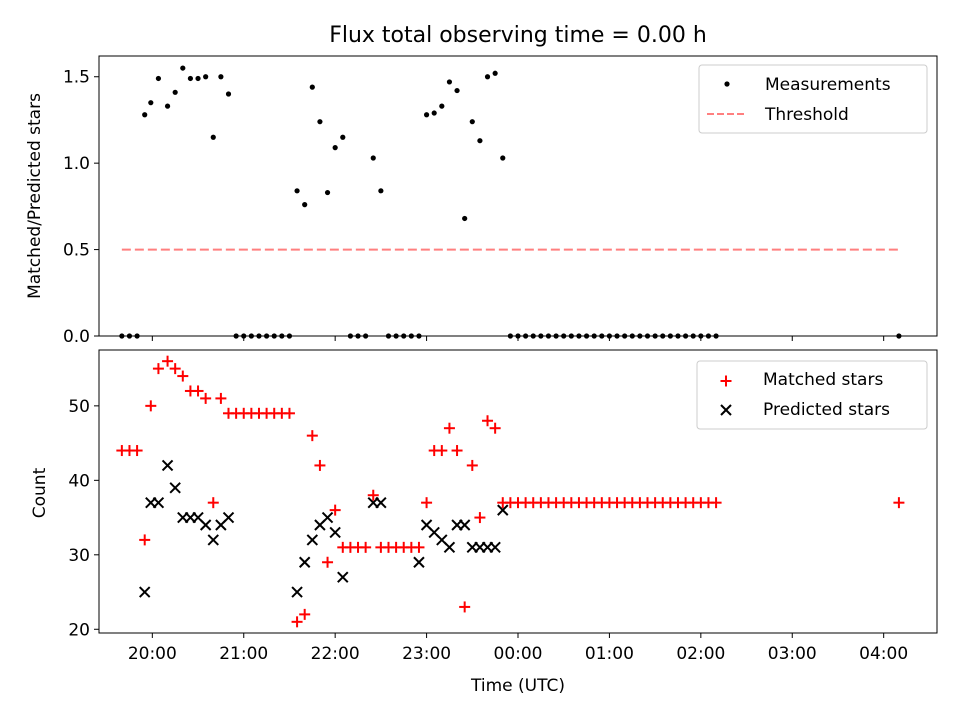  What do you see at coordinates (792, 654) in the screenshot?
I see `bottom-xtick-label: 03:00` at bounding box center [792, 654].